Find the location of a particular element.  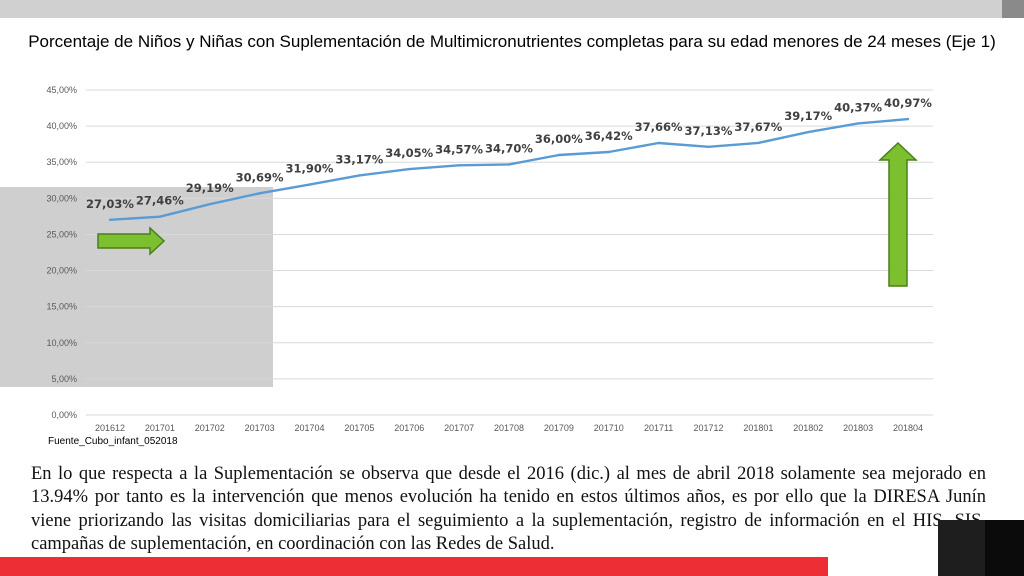

x-tick-label: 201711 is located at coordinates (658, 428).